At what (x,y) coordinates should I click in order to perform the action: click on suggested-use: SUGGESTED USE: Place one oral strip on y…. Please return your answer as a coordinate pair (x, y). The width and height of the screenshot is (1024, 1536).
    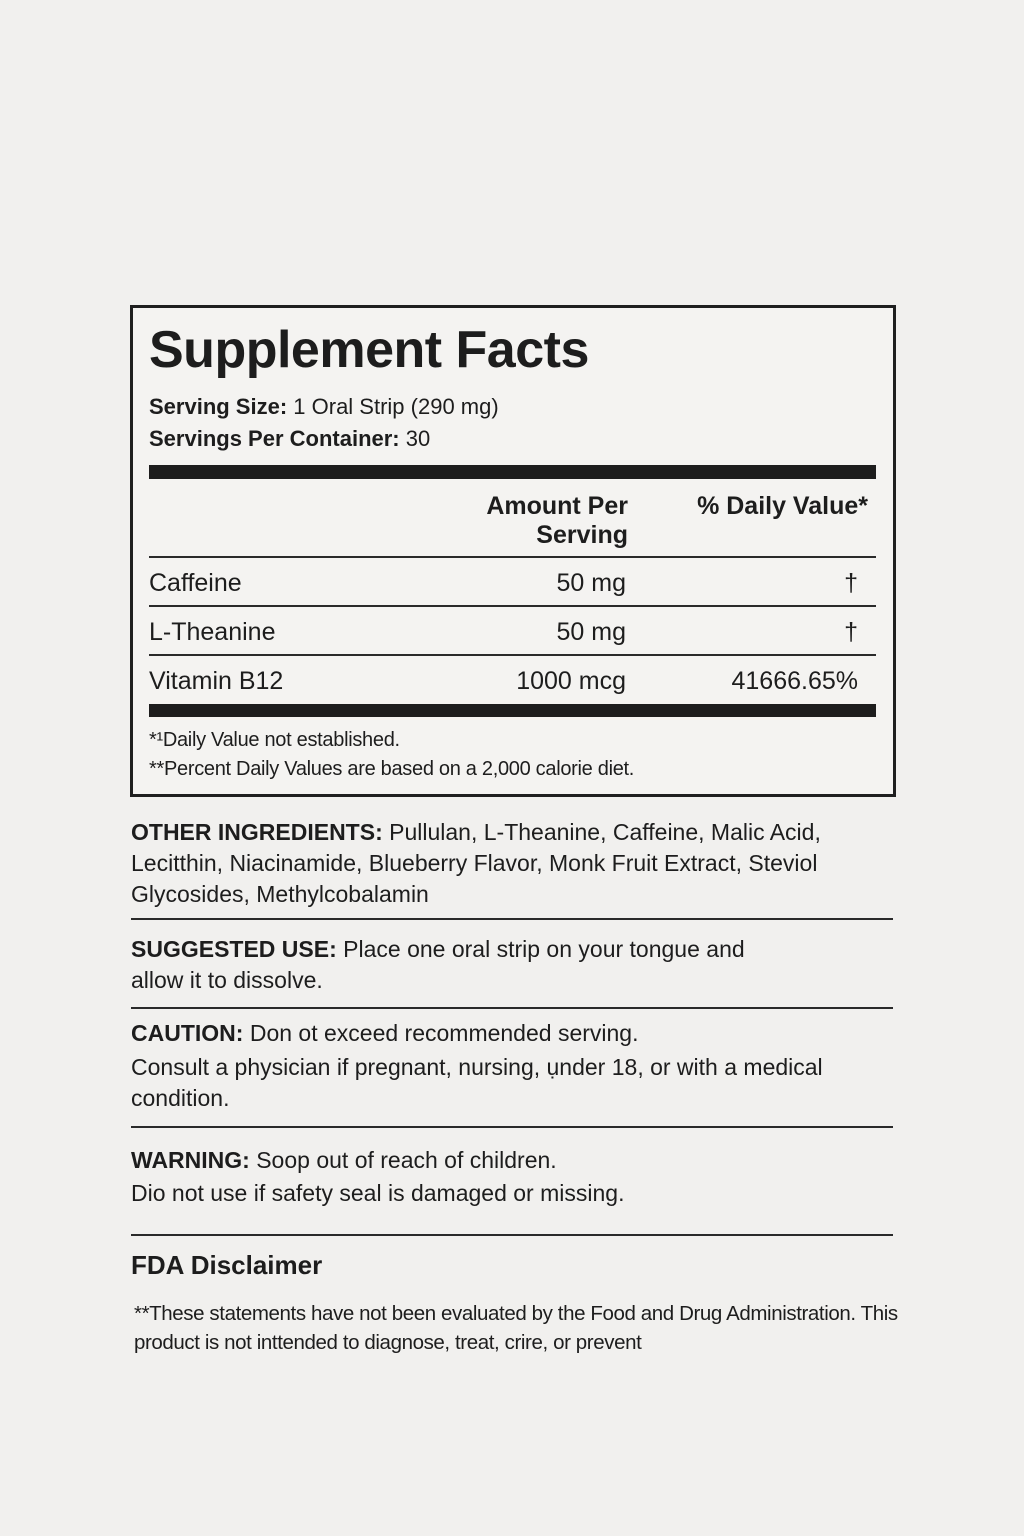
    Looking at the image, I should click on (456, 965).